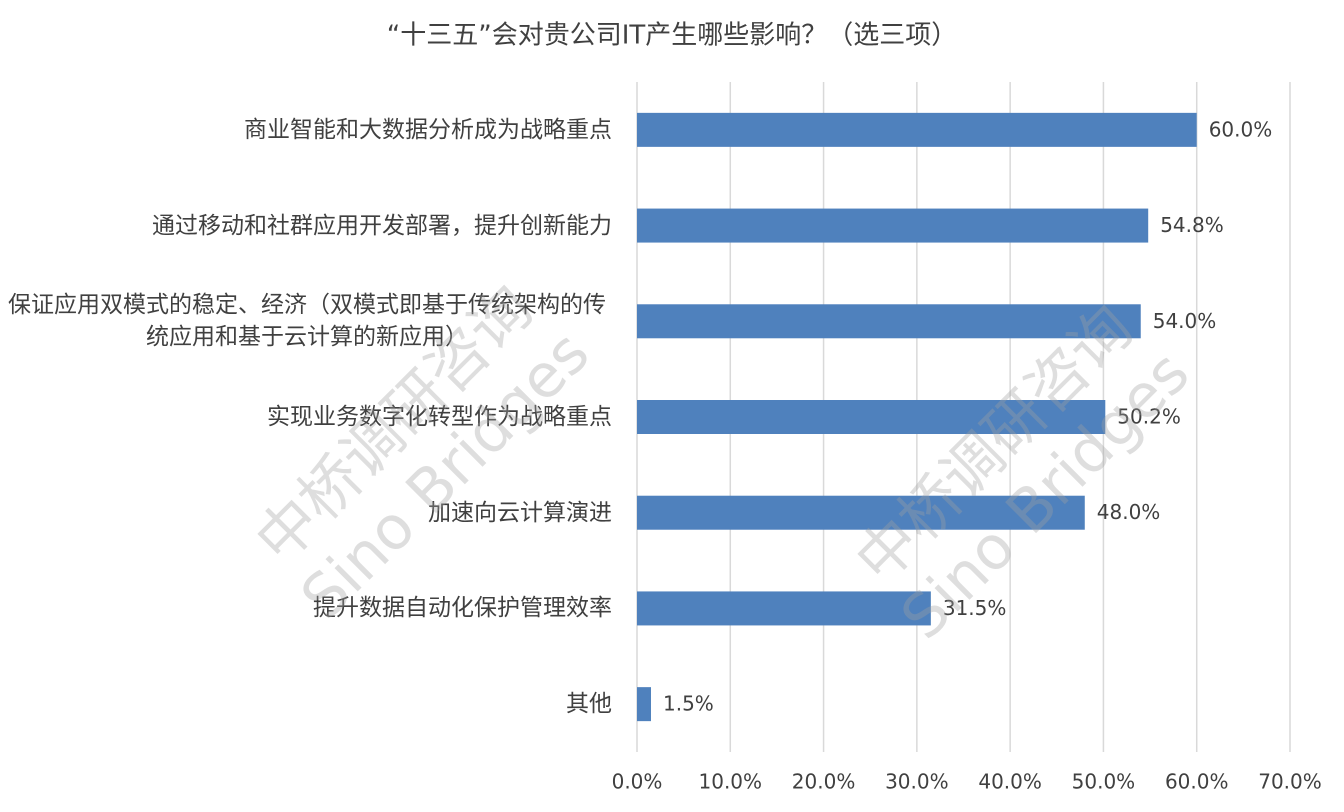 This screenshot has height=812, width=1344. Describe the element at coordinates (462, 608) in the screenshot. I see `y-tick-label: 提升数据自动化保护管理效率` at that location.